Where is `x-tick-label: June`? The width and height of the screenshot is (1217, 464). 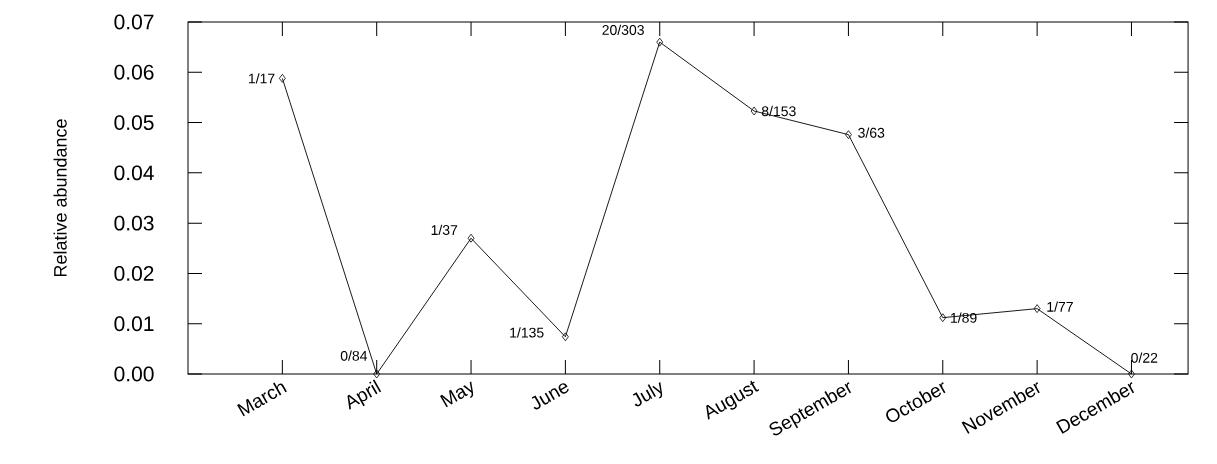
x-tick-label: June is located at coordinates (550, 396).